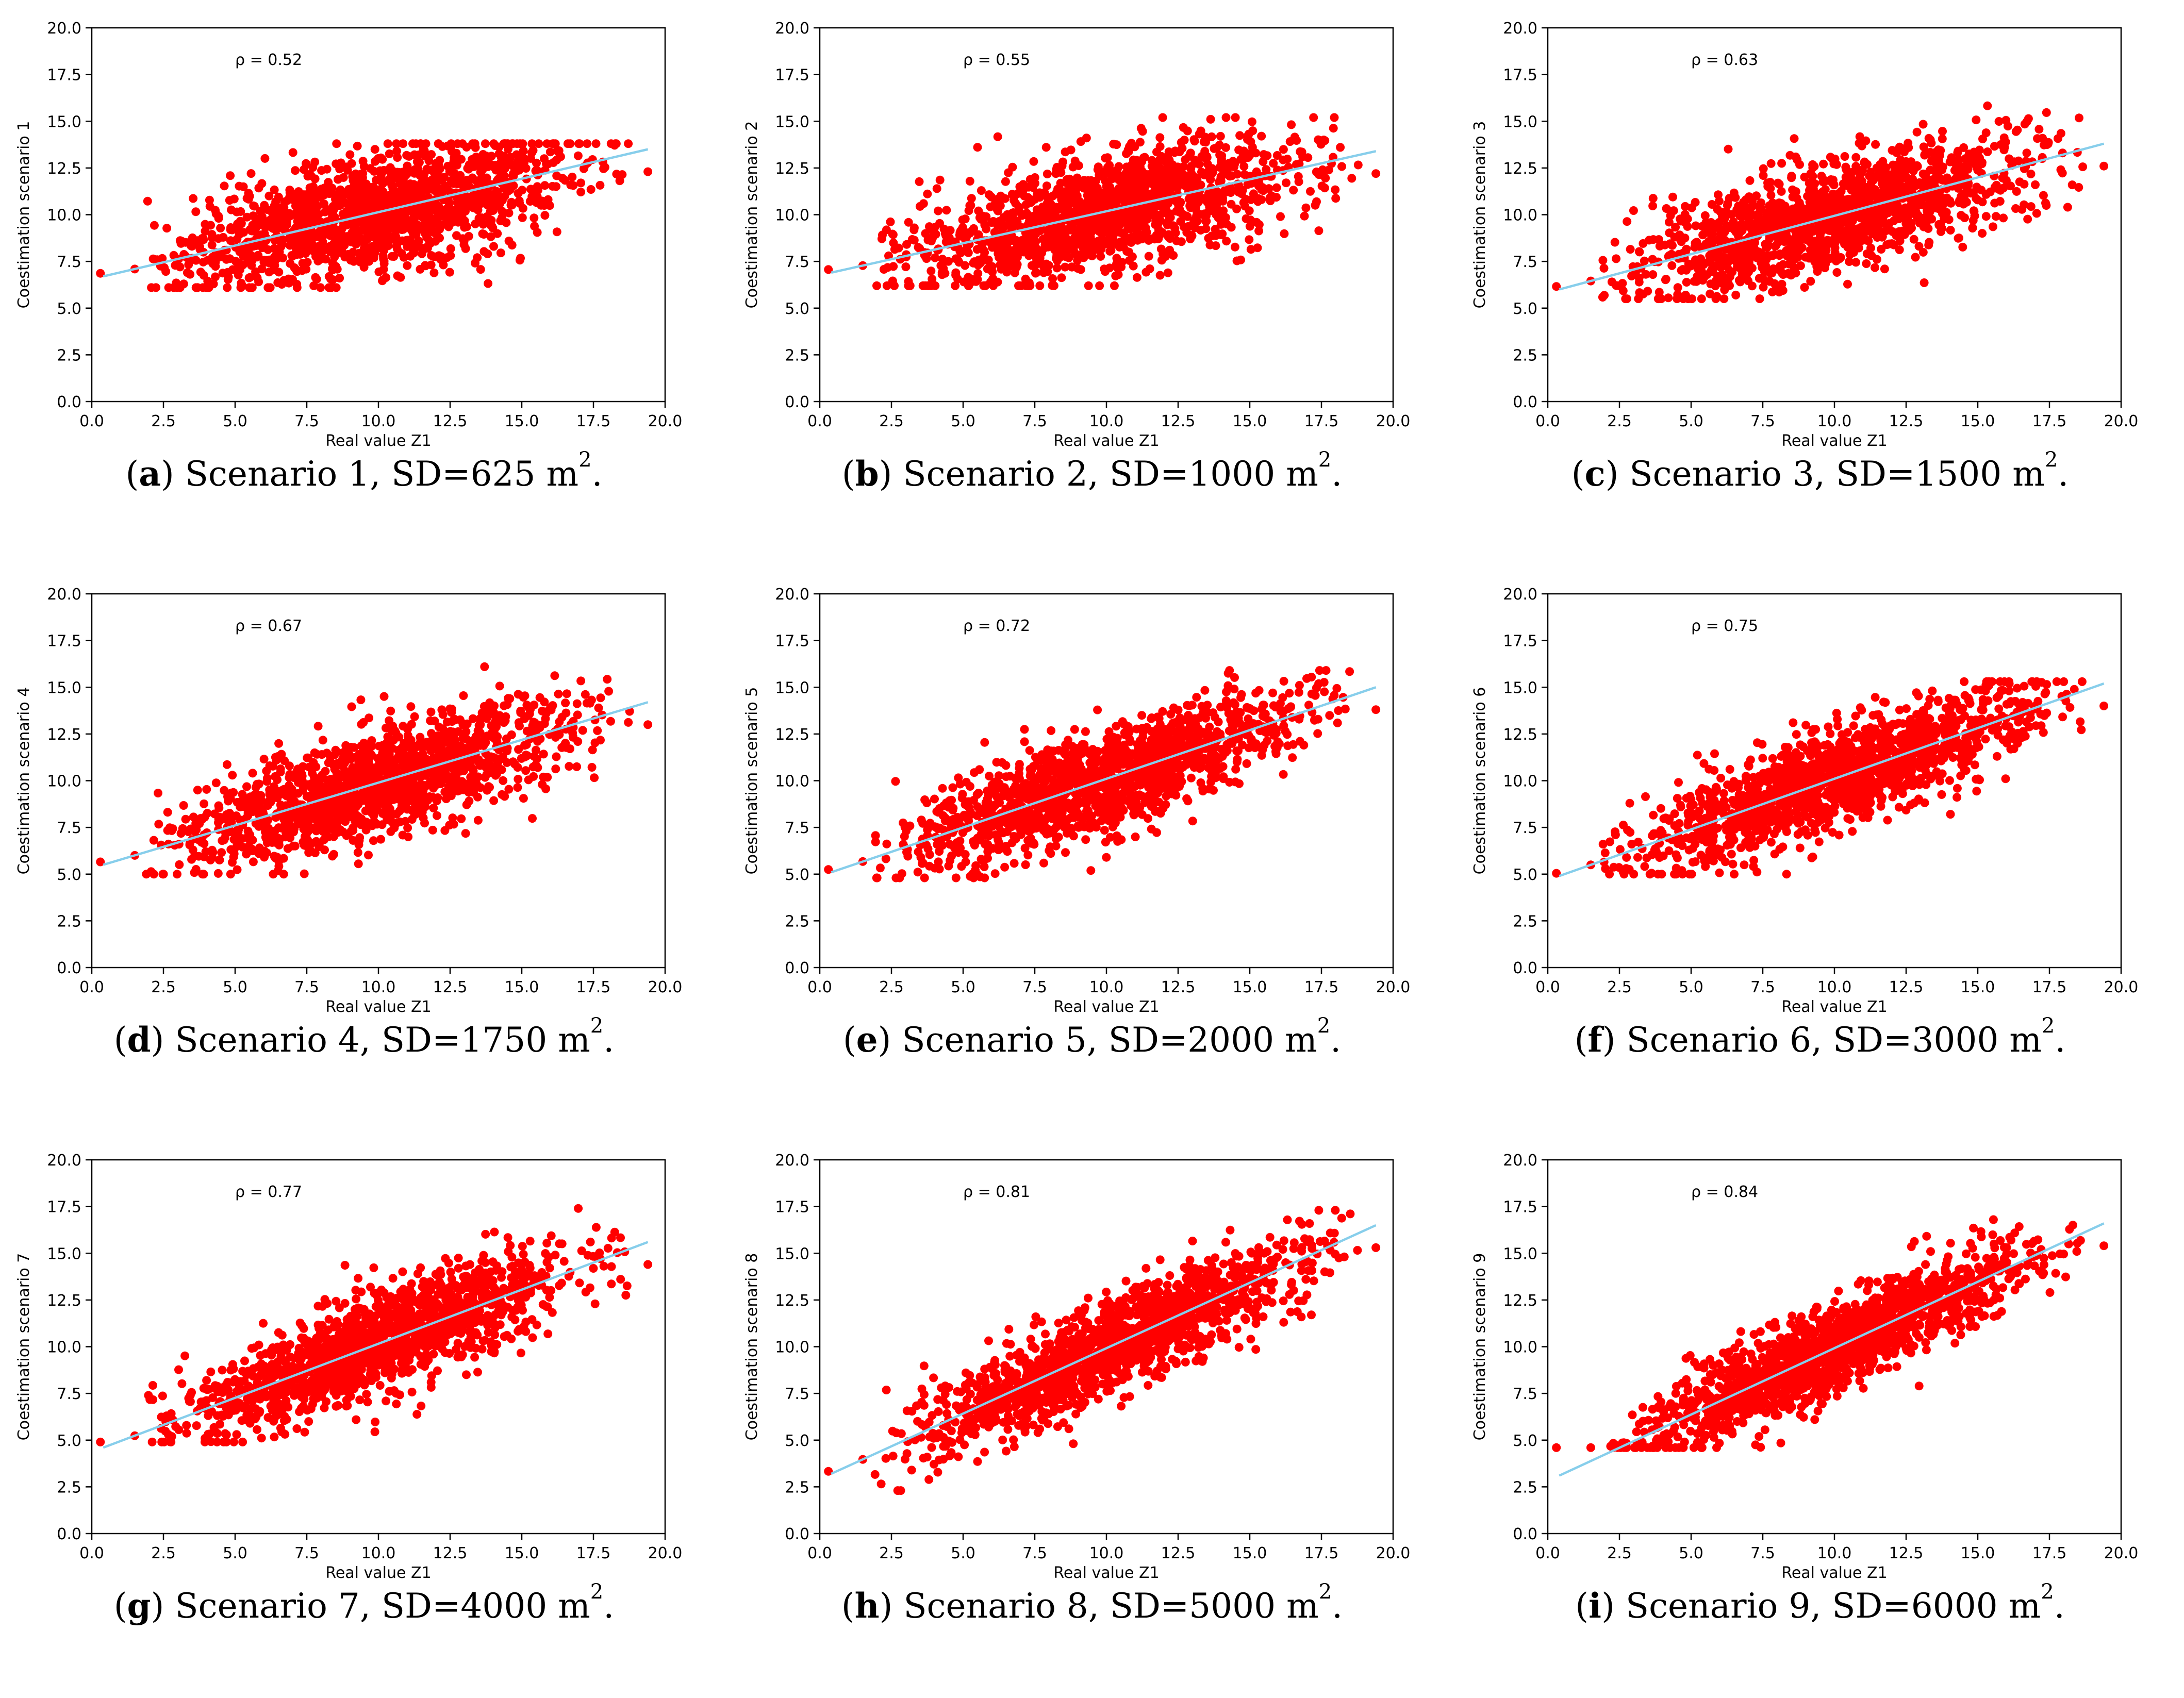  Describe the element at coordinates (522, 421) in the screenshot. I see `x-tick-label: 15.0` at that location.